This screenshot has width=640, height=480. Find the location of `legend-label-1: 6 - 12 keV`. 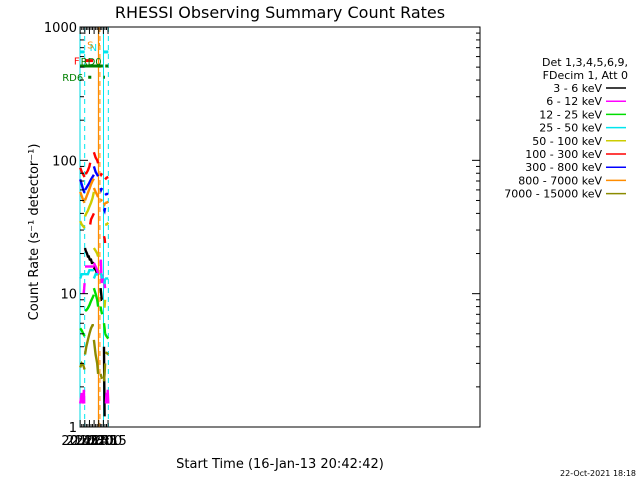

legend-label-1: 6 - 12 keV is located at coordinates (574, 101).